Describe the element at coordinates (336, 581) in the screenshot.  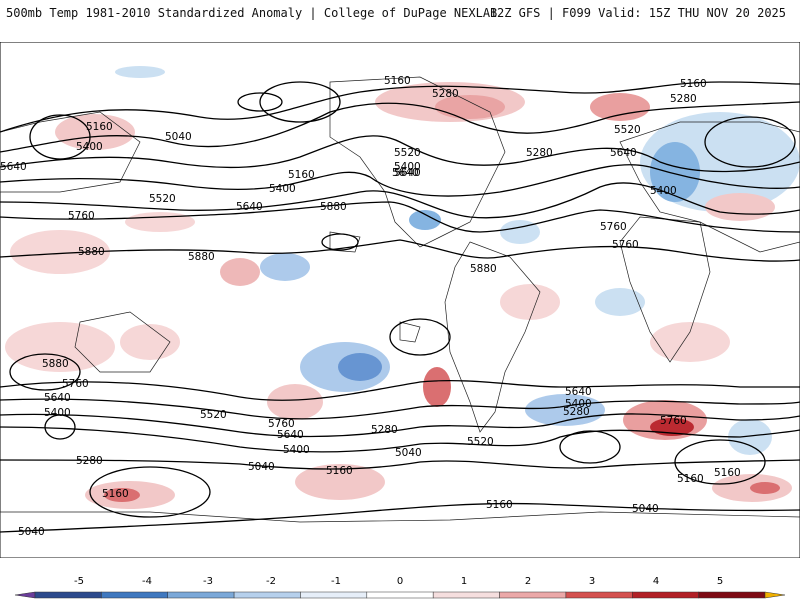
I see `colorbar-tick: -1` at that location.